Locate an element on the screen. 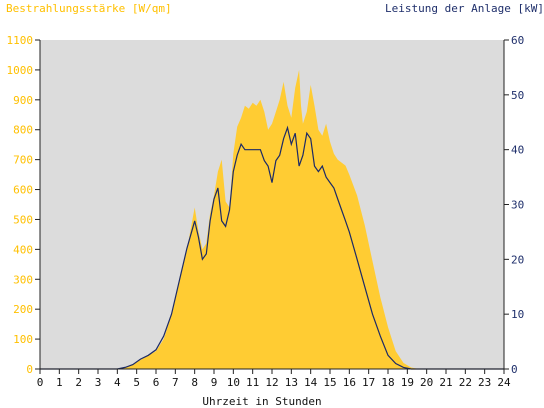 The width and height of the screenshot is (544, 408). left-tick-label: 500 is located at coordinates (23, 219).